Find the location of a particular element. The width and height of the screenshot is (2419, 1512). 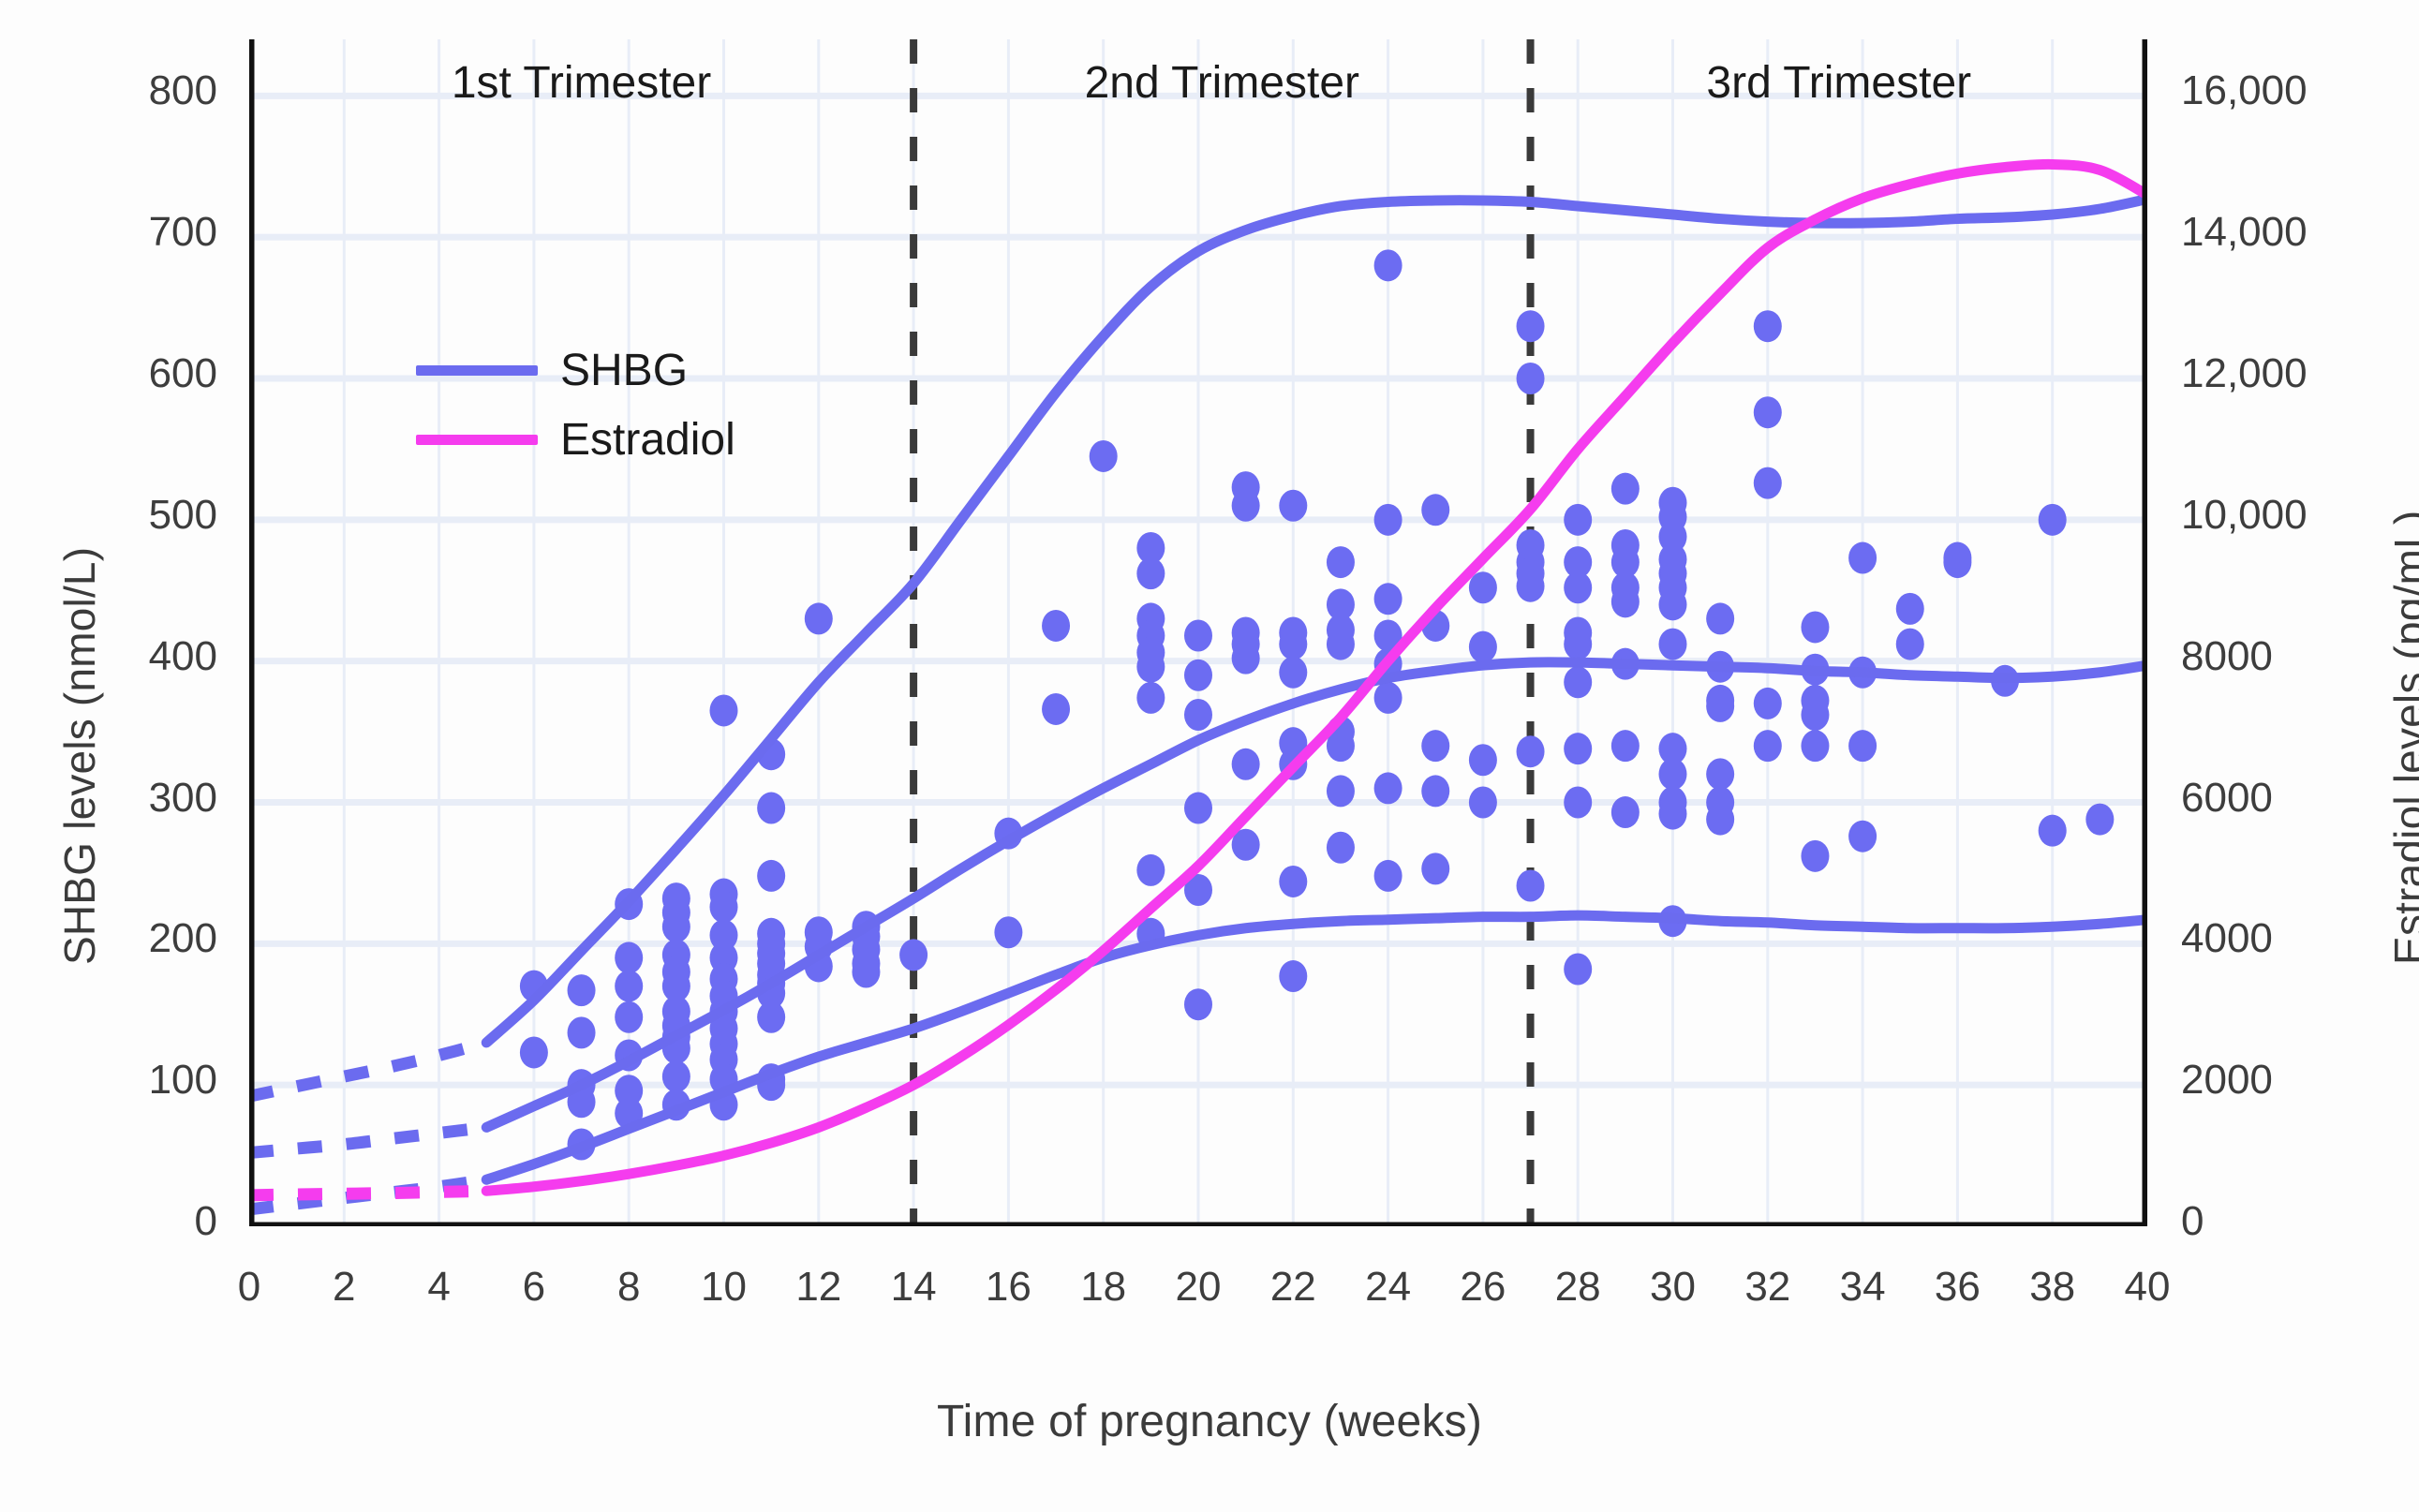

y-tick-left-600: 600 is located at coordinates (182, 373).